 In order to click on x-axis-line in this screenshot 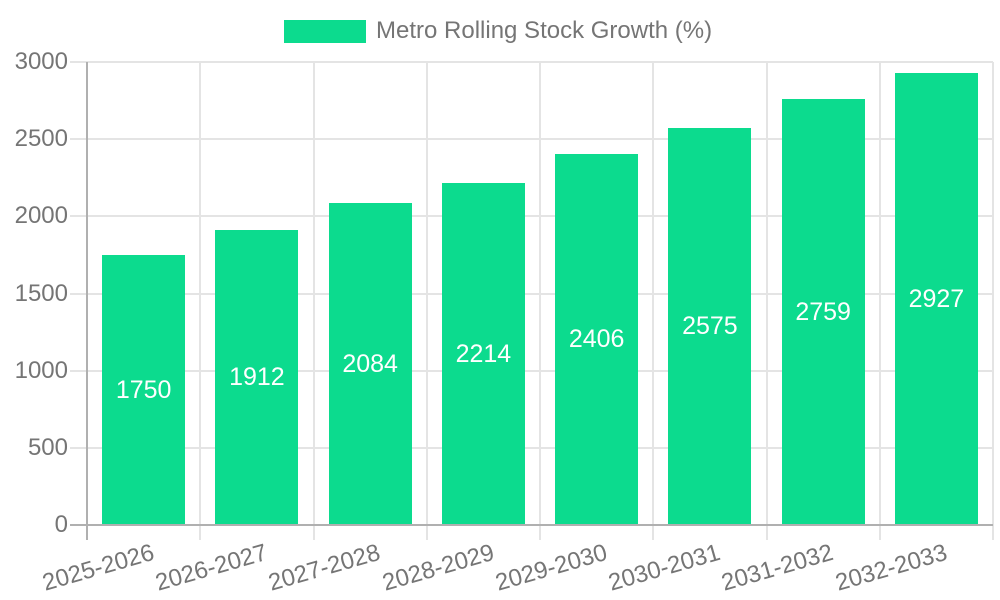, I will do `click(531, 525)`.